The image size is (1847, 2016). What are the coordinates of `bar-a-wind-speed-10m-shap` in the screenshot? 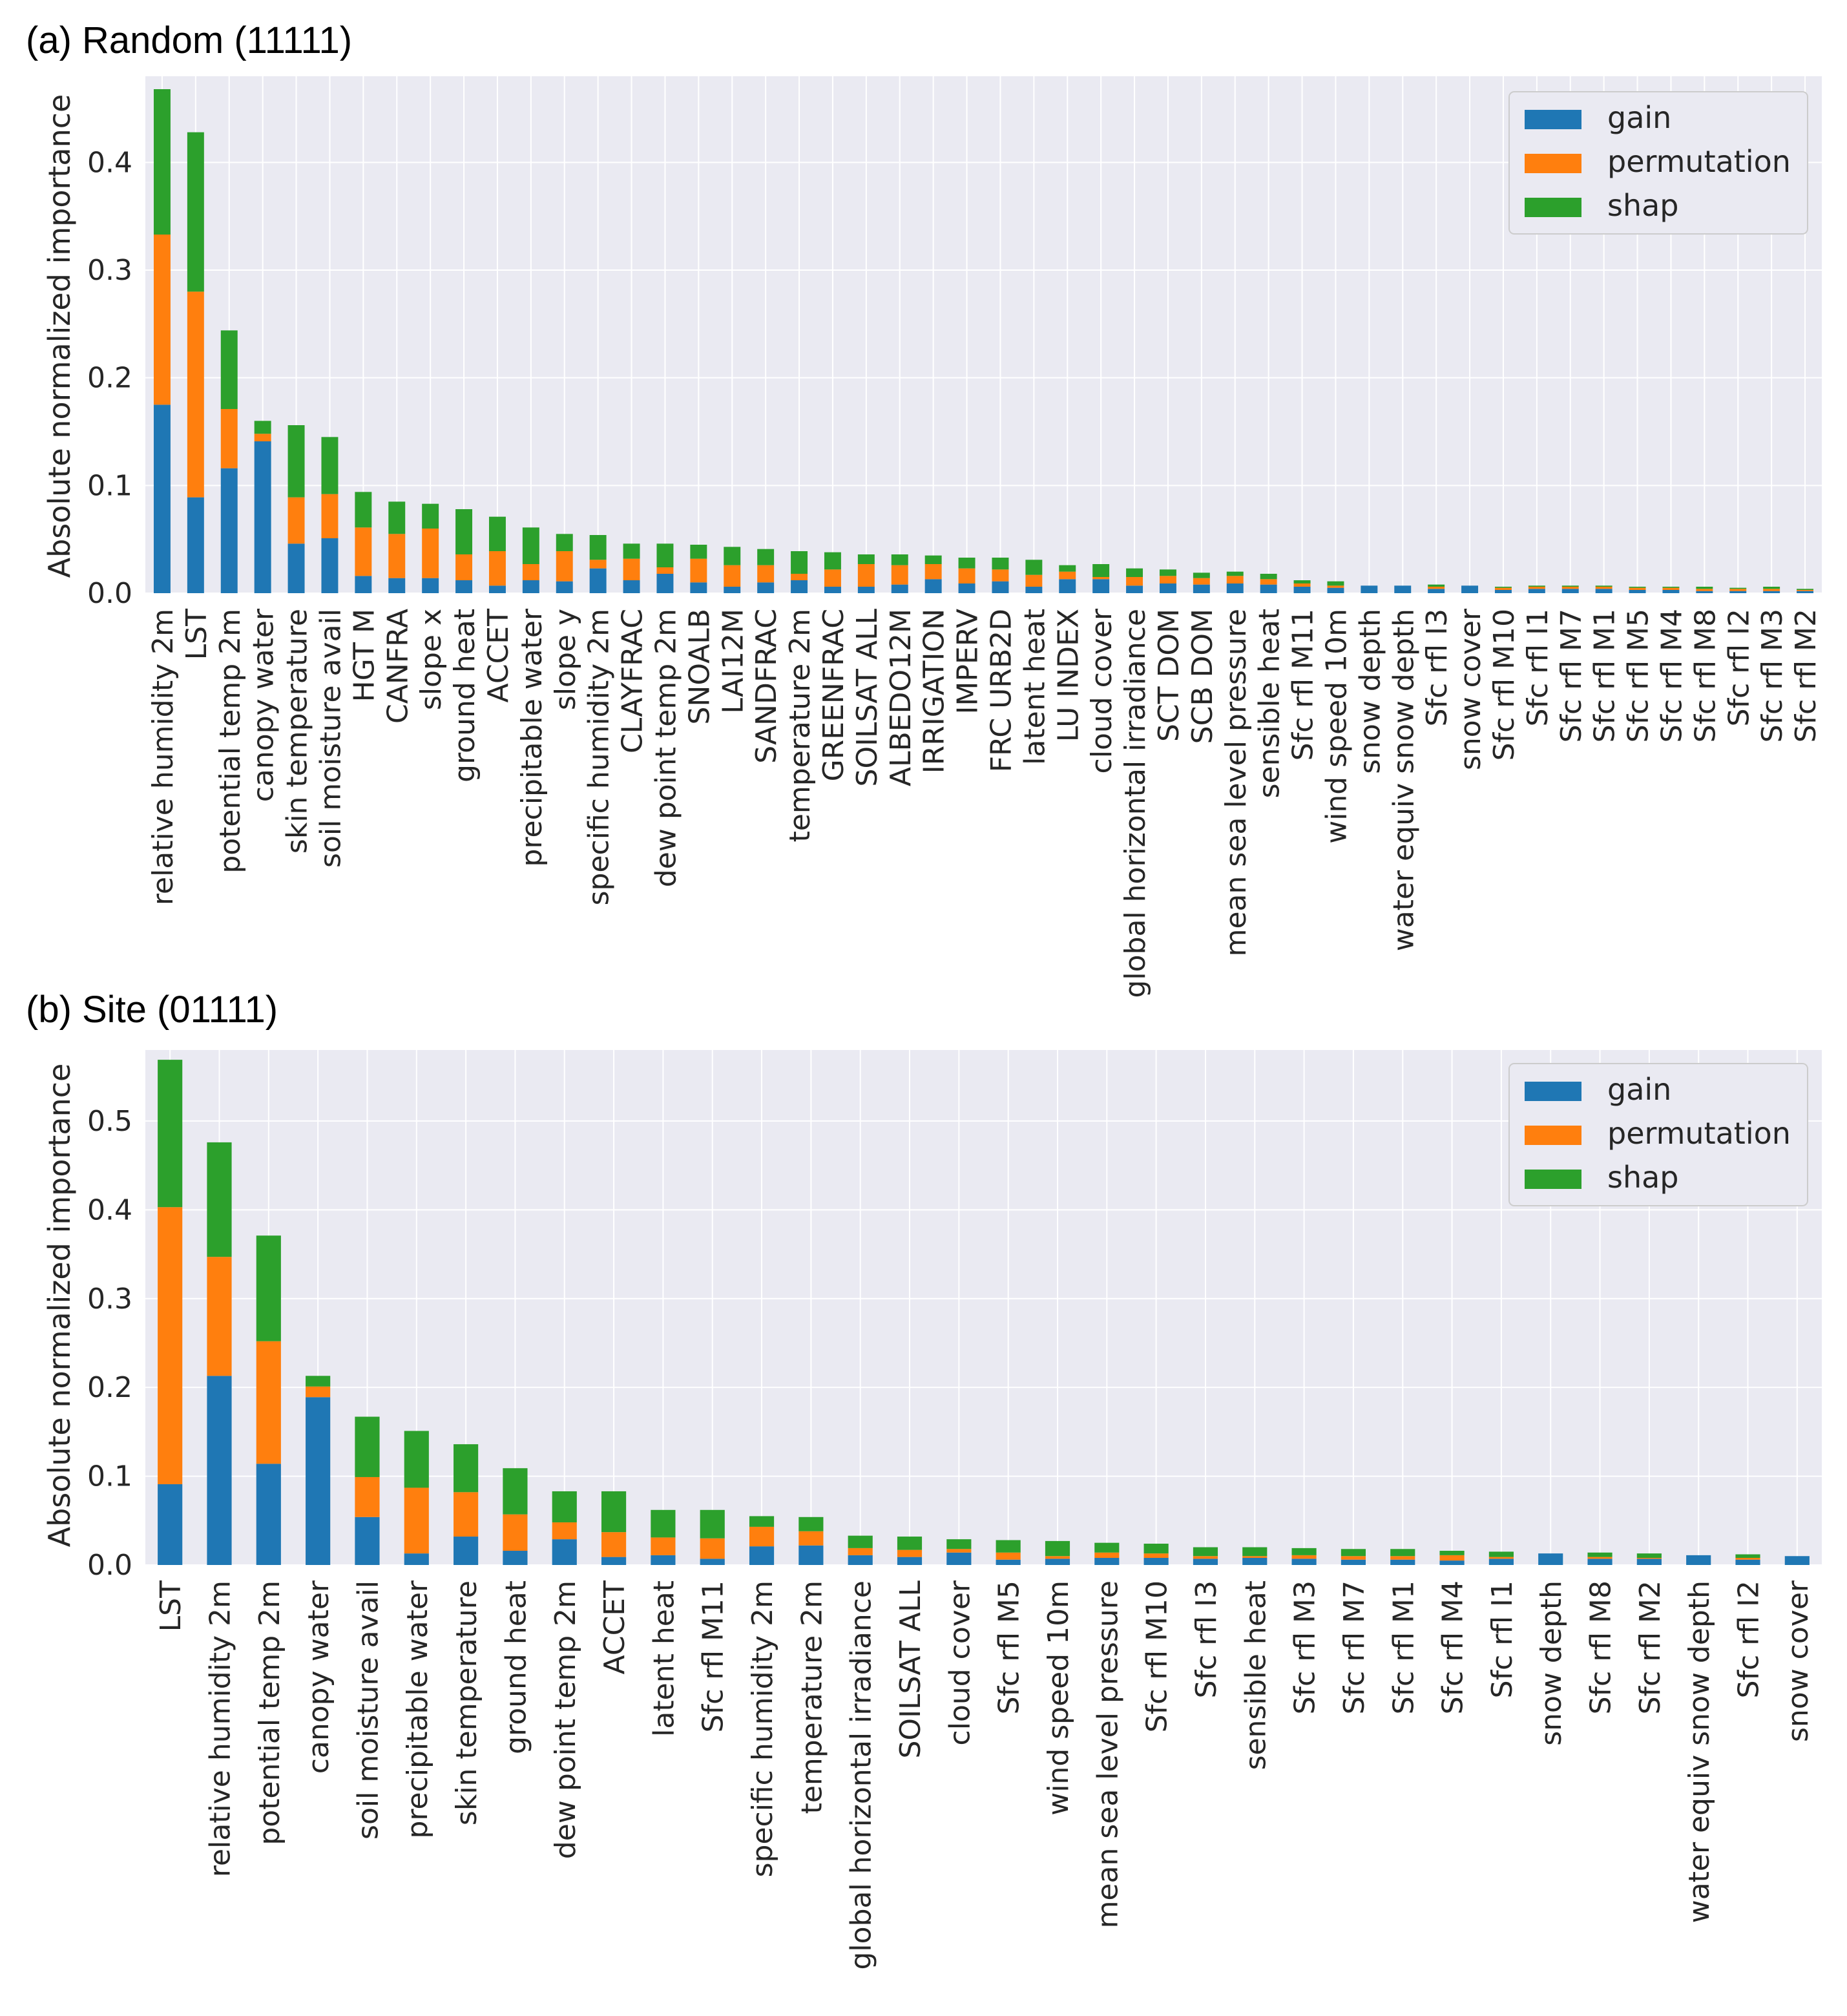 It's located at (1335, 584).